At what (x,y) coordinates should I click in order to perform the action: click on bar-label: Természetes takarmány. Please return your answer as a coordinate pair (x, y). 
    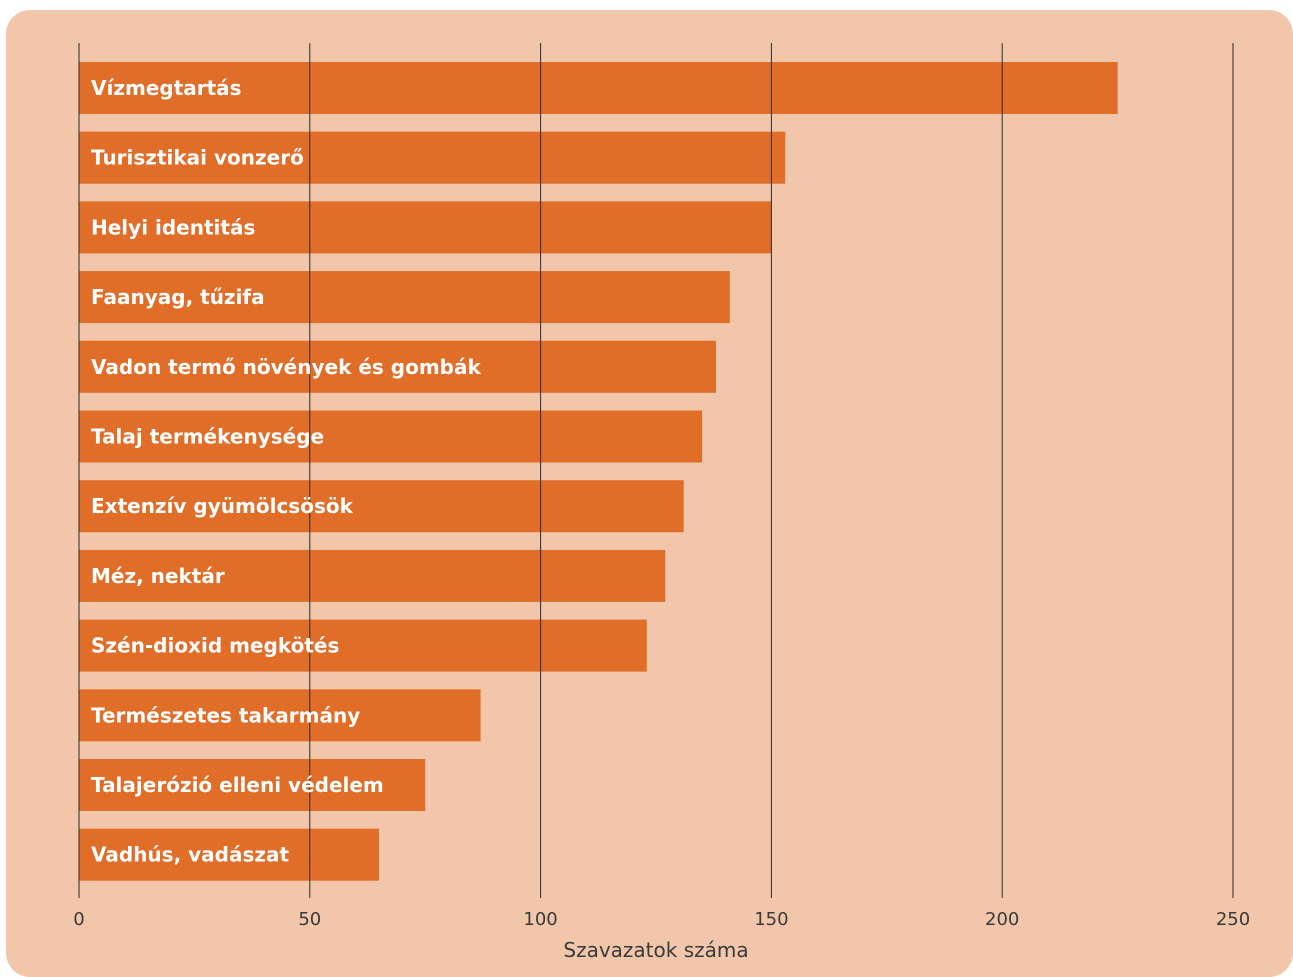
    Looking at the image, I should click on (225, 715).